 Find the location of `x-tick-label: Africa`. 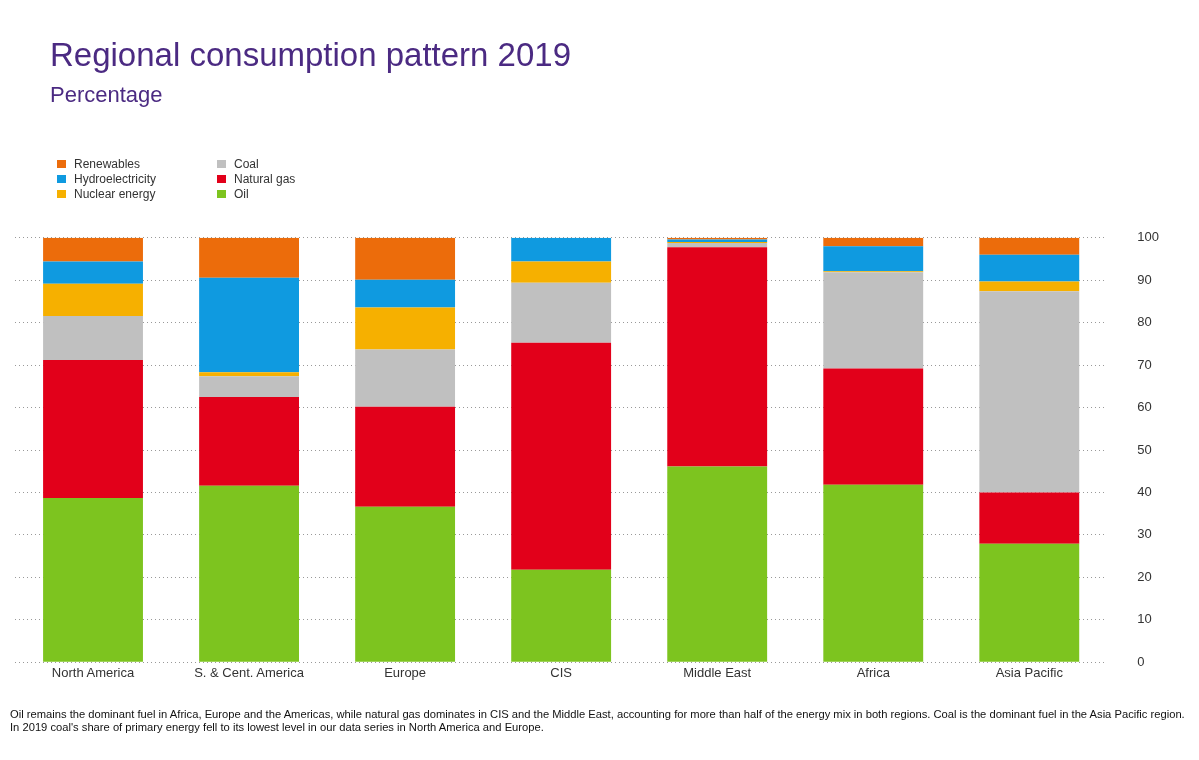

x-tick-label: Africa is located at coordinates (873, 672).